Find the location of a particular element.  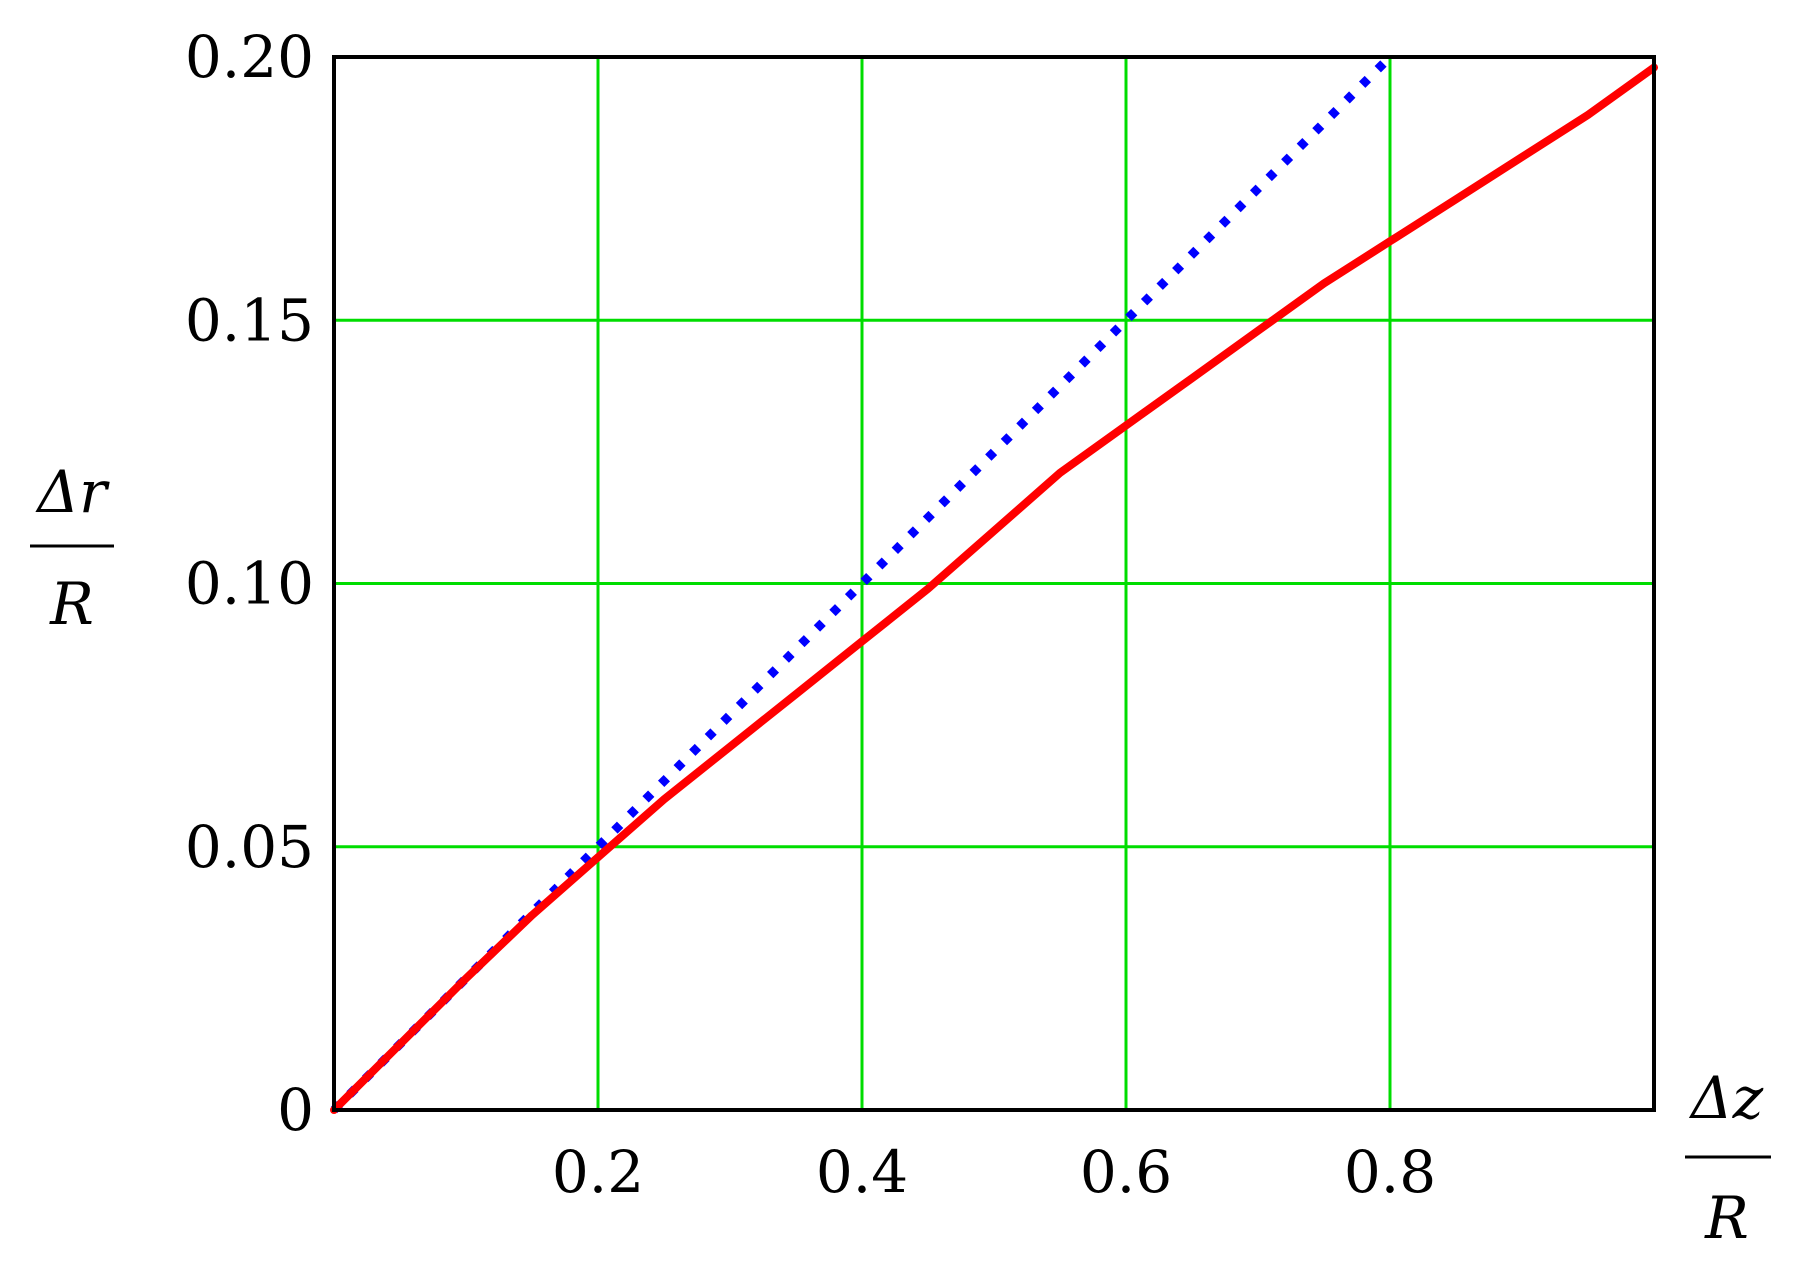

x-tick-label: 0.8 is located at coordinates (1390, 1172).